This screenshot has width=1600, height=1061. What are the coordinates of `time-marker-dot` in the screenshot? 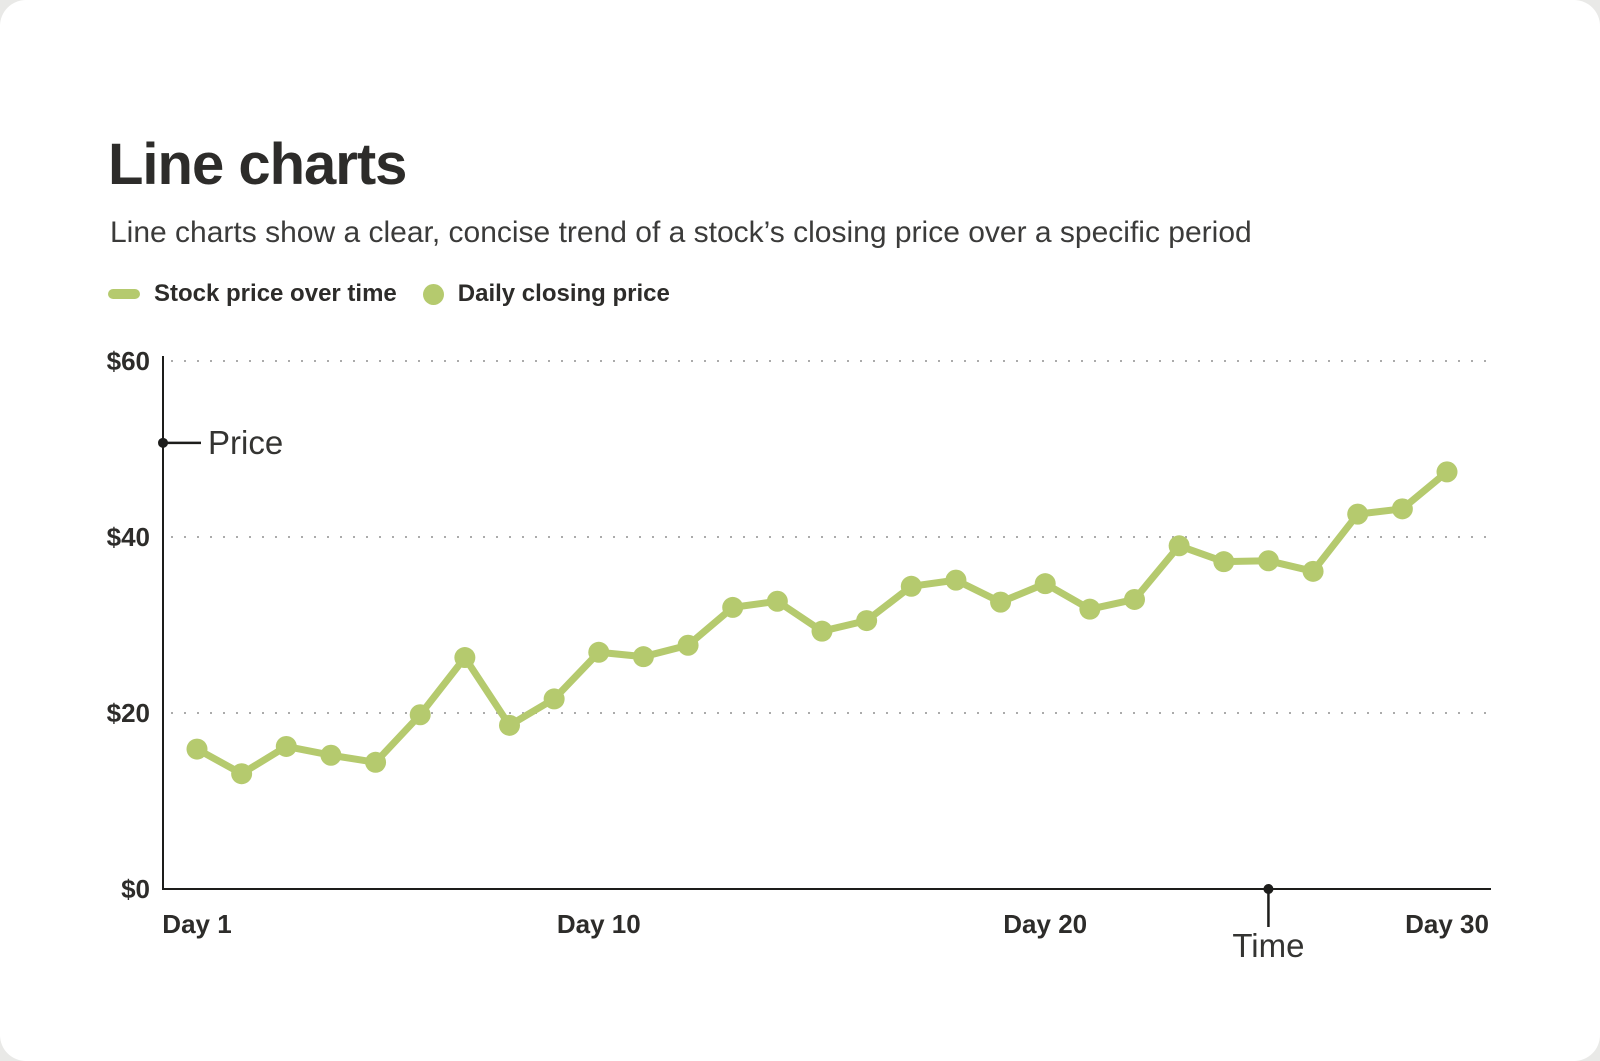 It's located at (1268, 889).